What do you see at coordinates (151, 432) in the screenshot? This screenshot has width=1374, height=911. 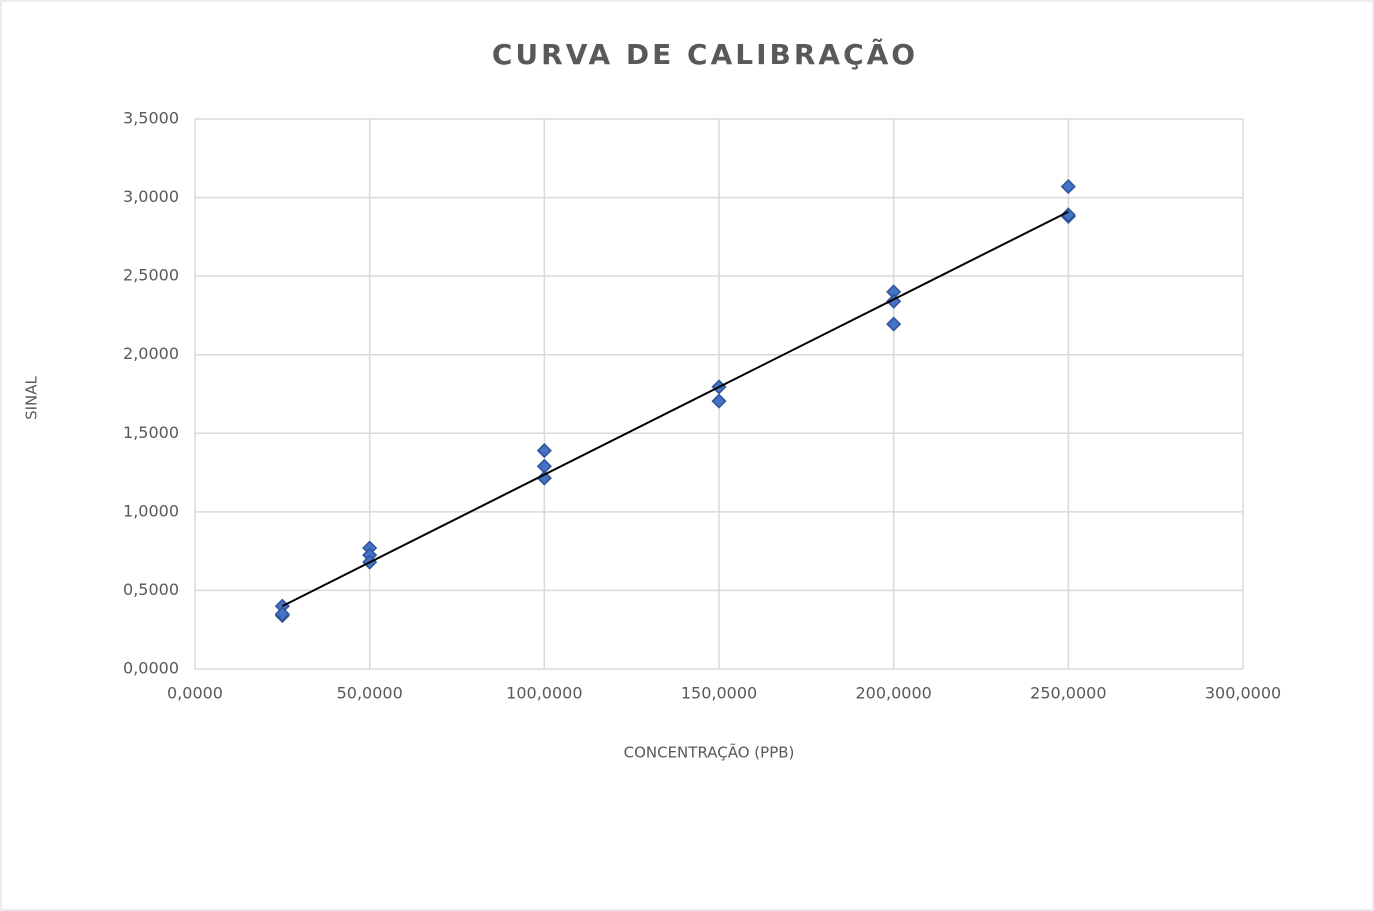 I see `y-tick-label: 1,5000` at bounding box center [151, 432].